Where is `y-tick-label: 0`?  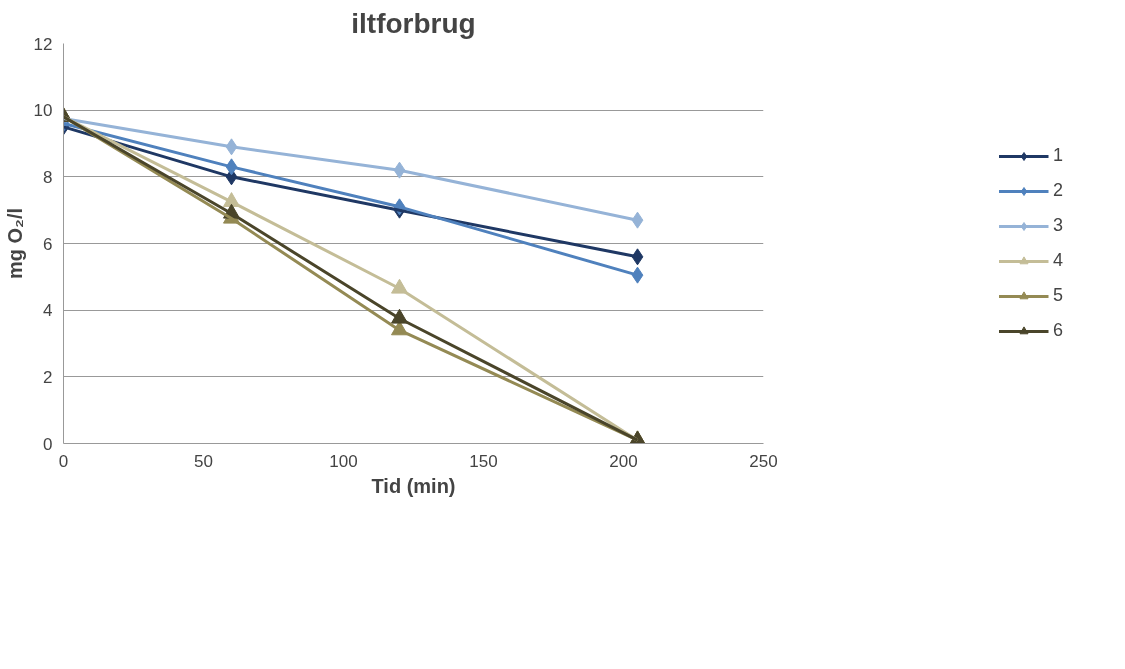
y-tick-label: 0 is located at coordinates (48, 444).